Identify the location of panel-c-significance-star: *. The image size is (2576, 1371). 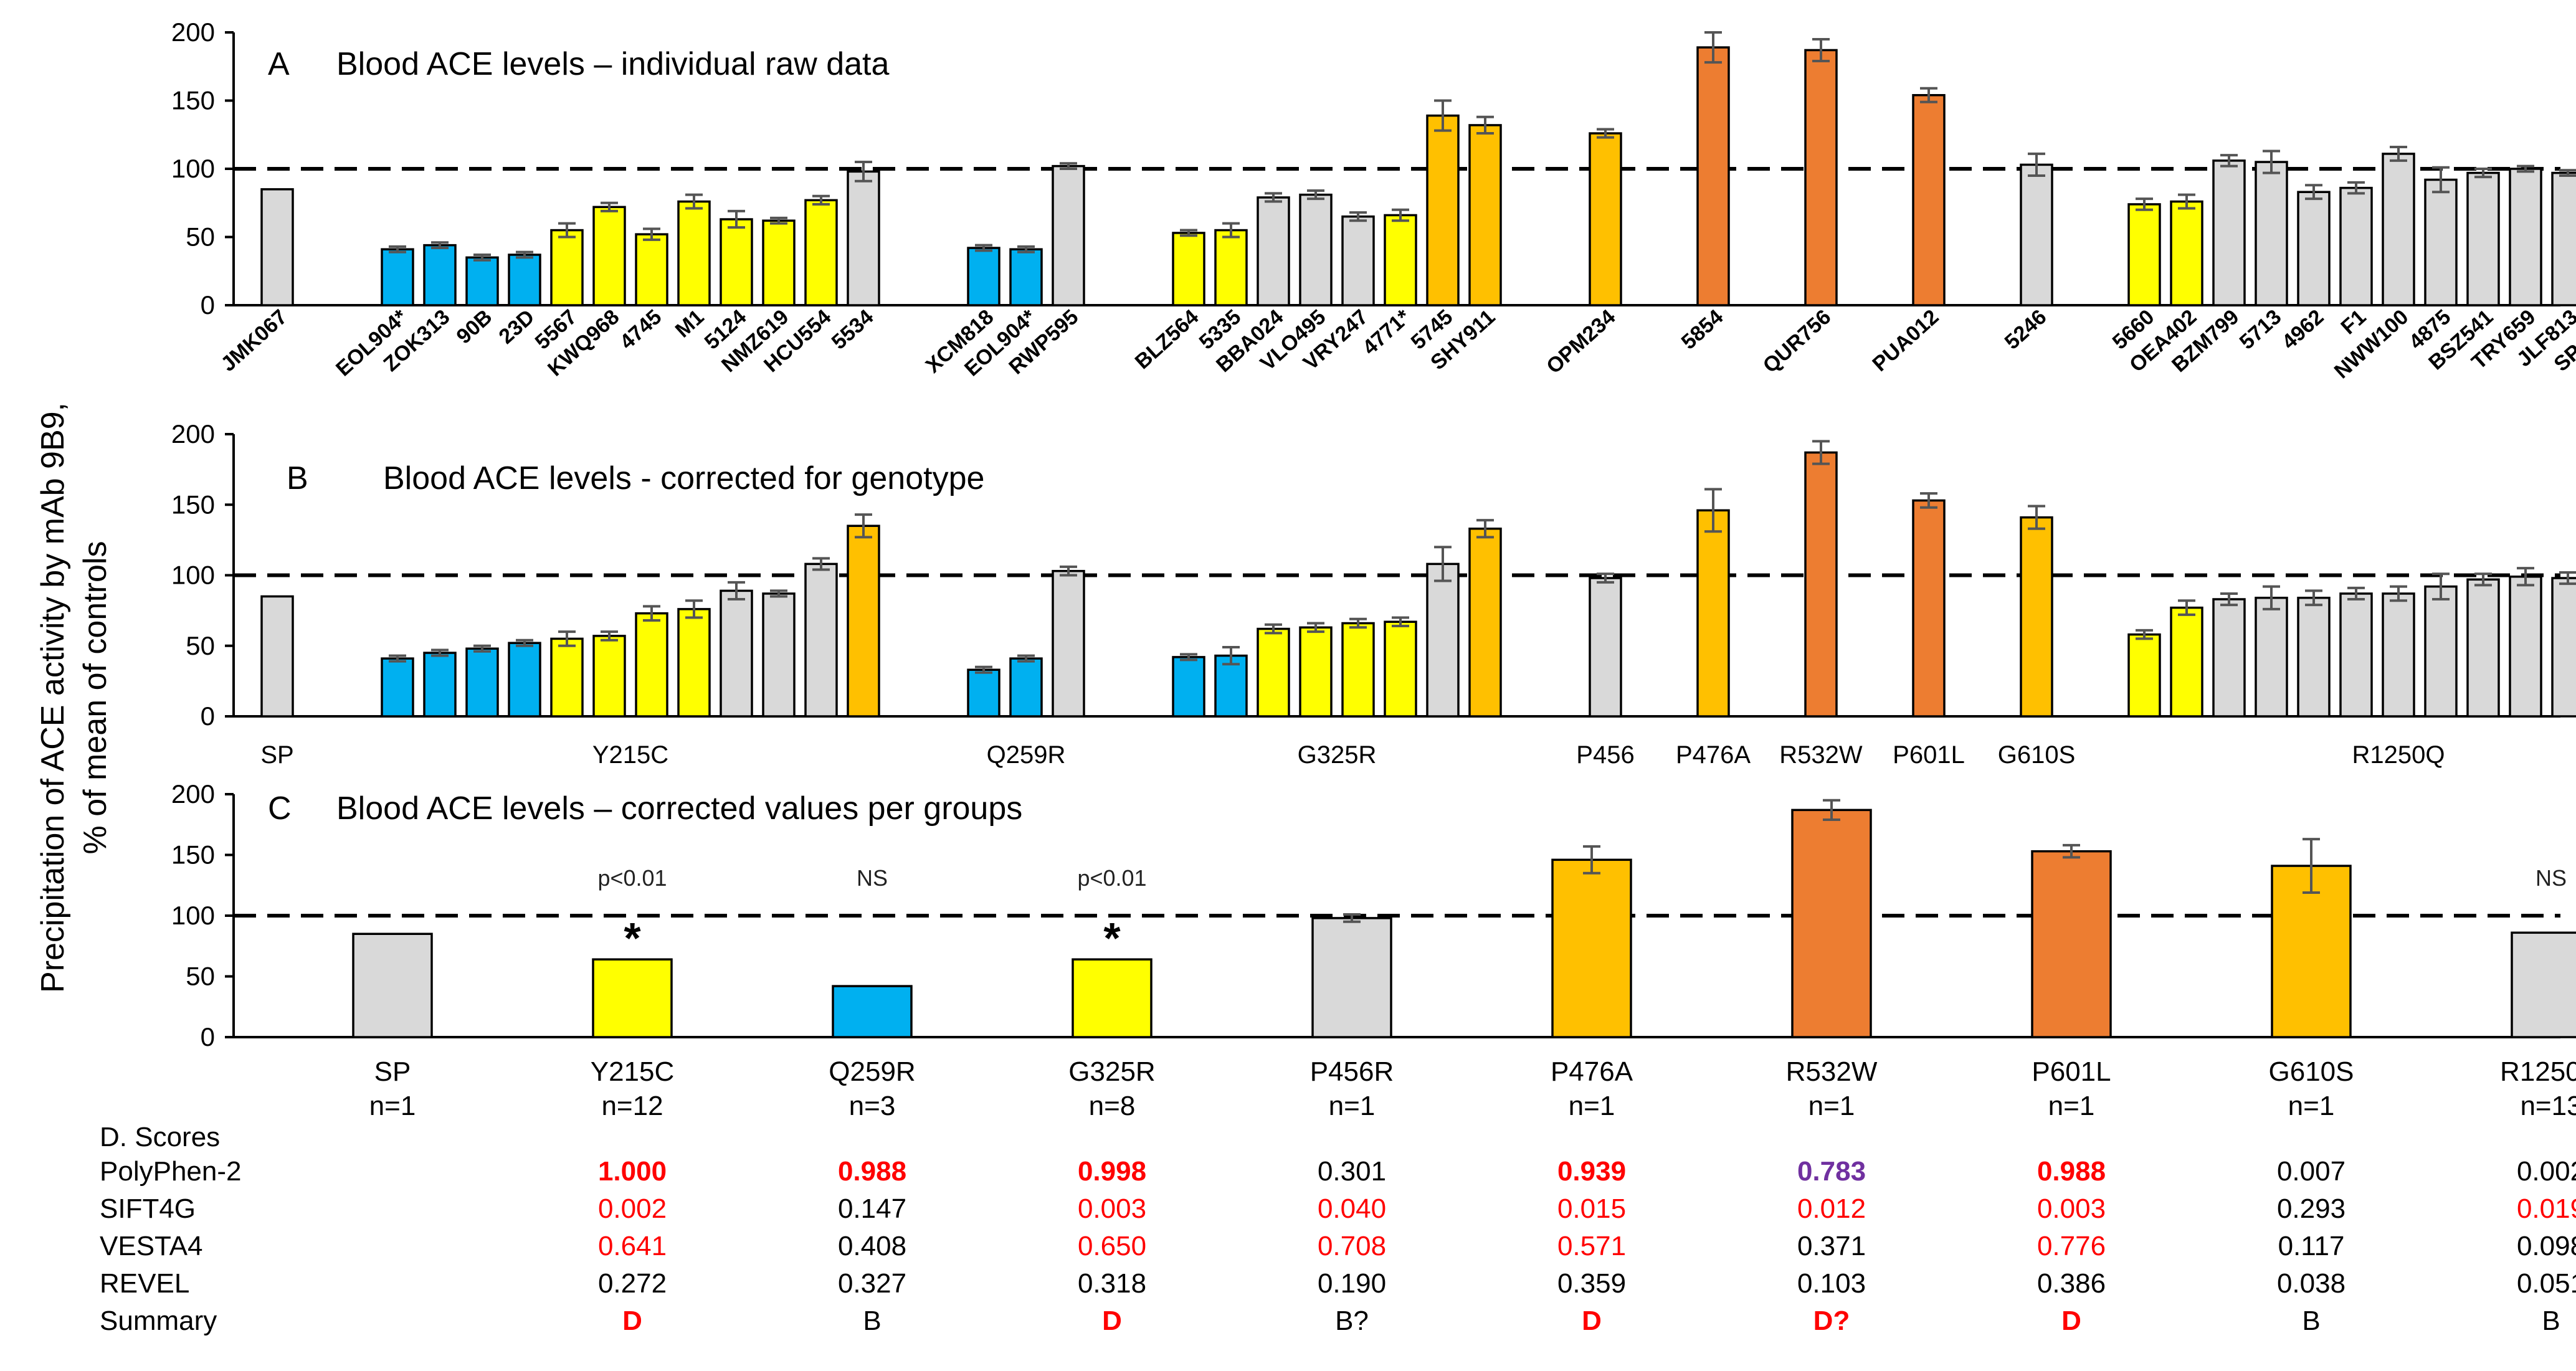
(632, 938).